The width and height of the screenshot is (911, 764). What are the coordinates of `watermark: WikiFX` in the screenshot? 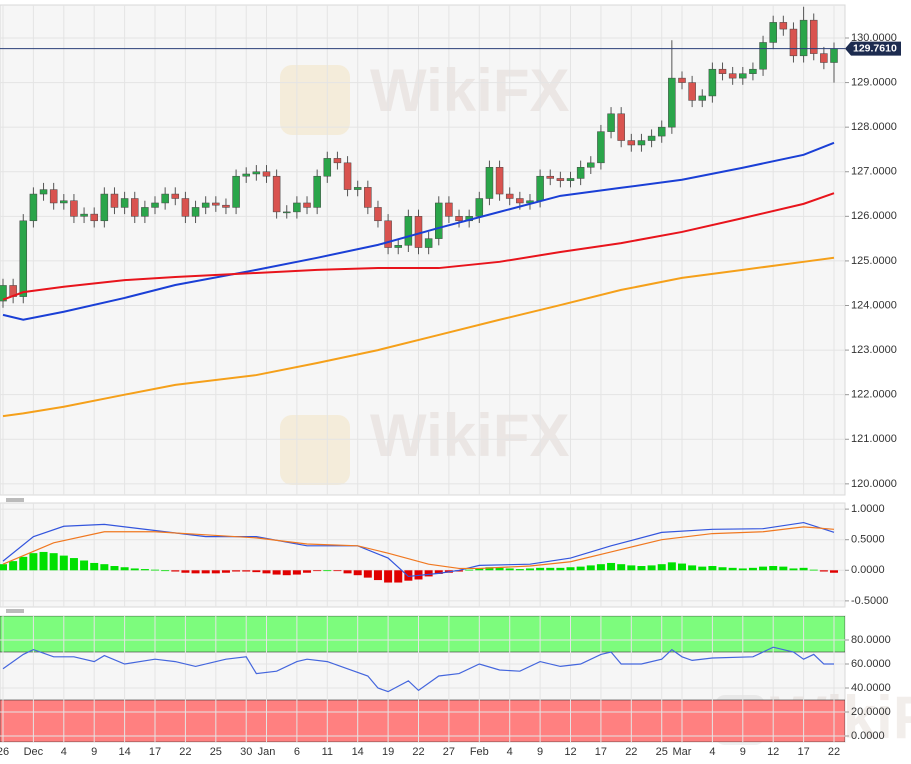 It's located at (469, 435).